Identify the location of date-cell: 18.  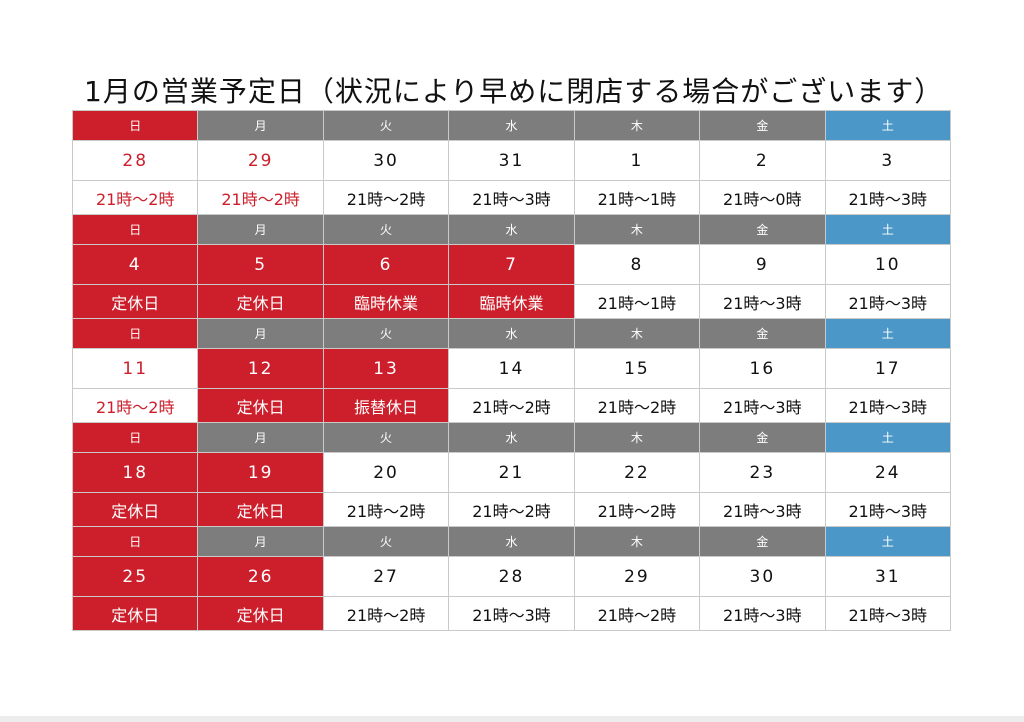
(135, 472).